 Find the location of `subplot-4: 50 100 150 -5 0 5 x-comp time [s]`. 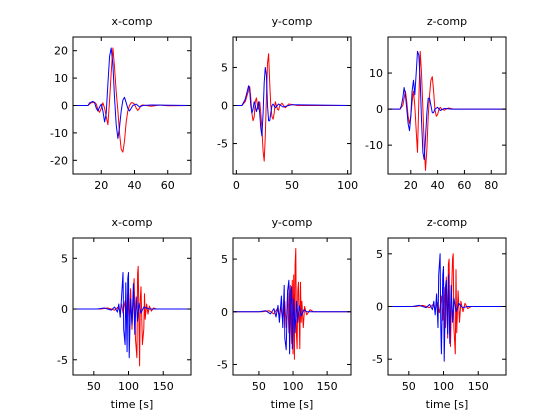

subplot-4: 50 100 150 -5 0 5 x-comp time [s] is located at coordinates (124, 313).